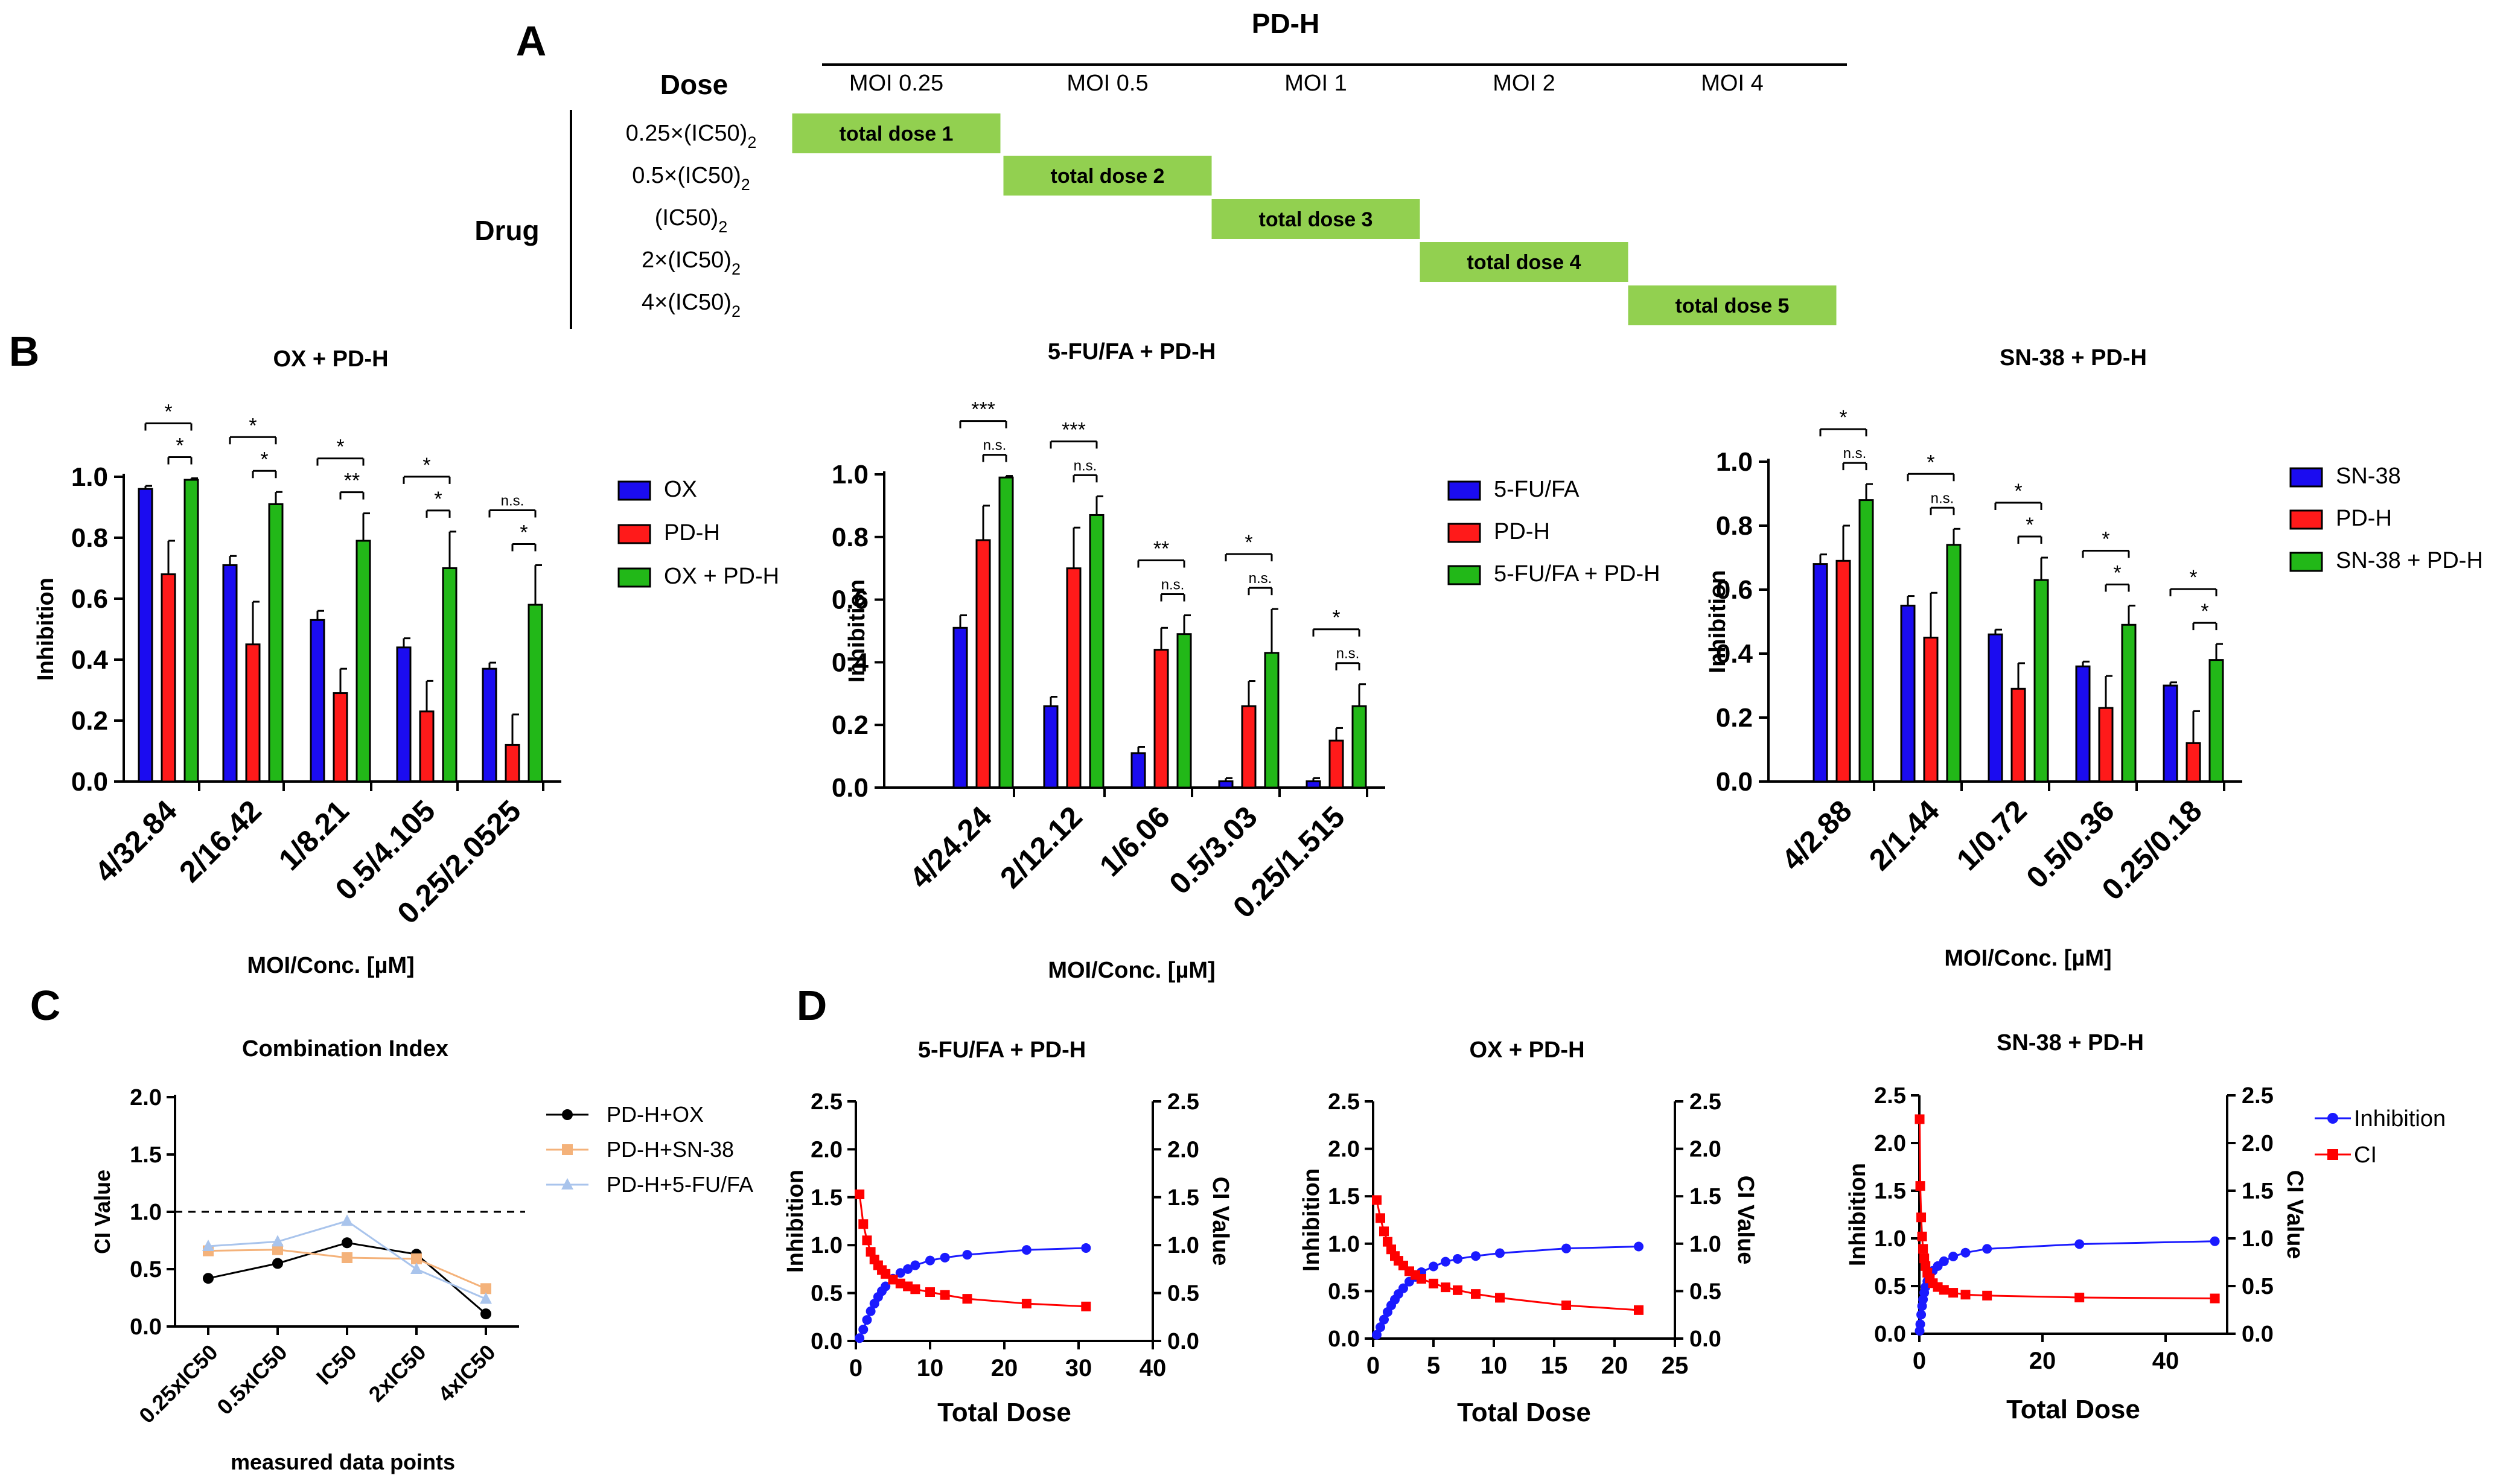  What do you see at coordinates (2365, 1155) in the screenshot?
I see `legend-label: CI` at bounding box center [2365, 1155].